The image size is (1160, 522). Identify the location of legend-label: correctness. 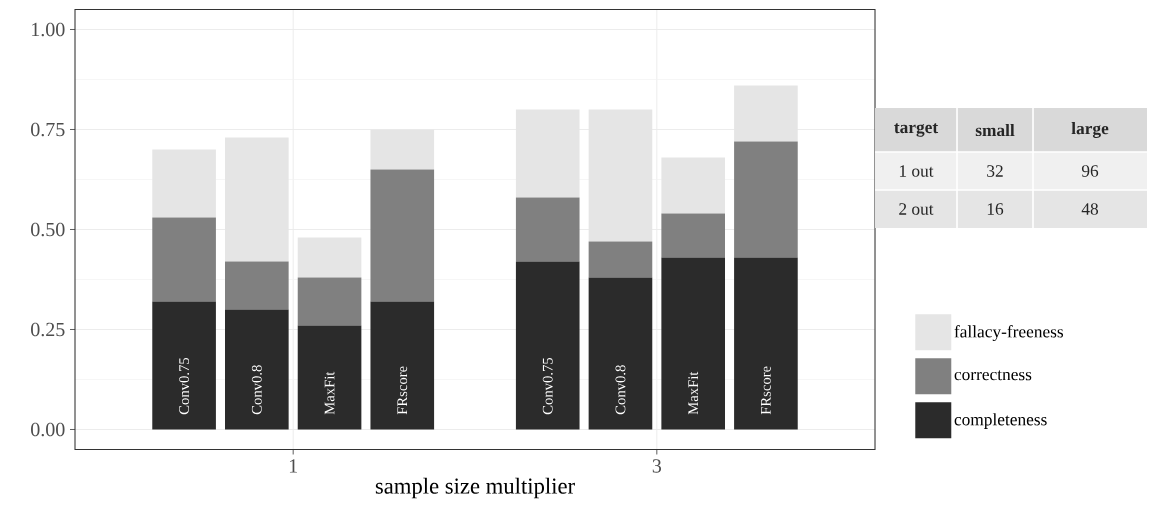
(993, 375).